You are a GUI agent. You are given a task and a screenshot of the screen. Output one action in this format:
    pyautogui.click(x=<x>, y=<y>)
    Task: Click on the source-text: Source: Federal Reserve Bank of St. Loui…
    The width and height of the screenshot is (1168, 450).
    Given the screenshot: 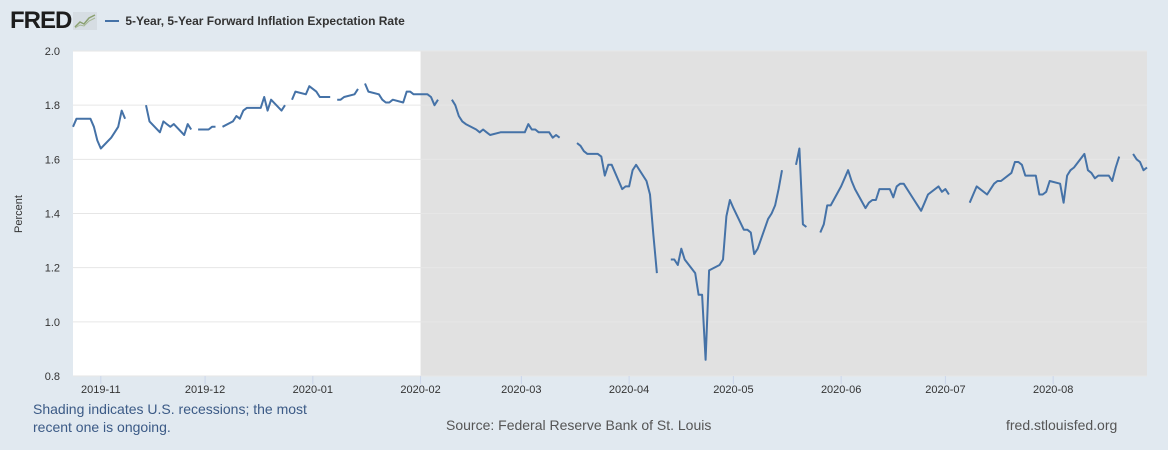 What is the action you would take?
    pyautogui.click(x=579, y=425)
    